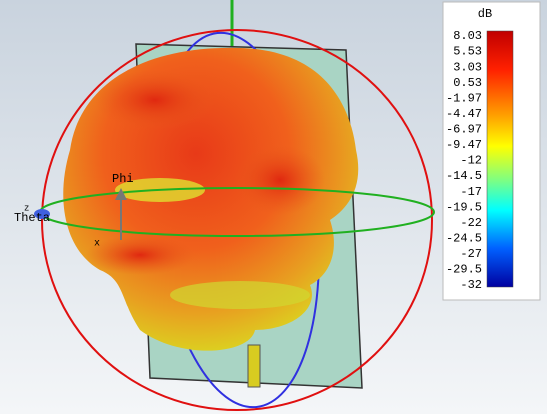 This screenshot has height=414, width=547. I want to click on legend-label: 8.03, so click(467, 36).